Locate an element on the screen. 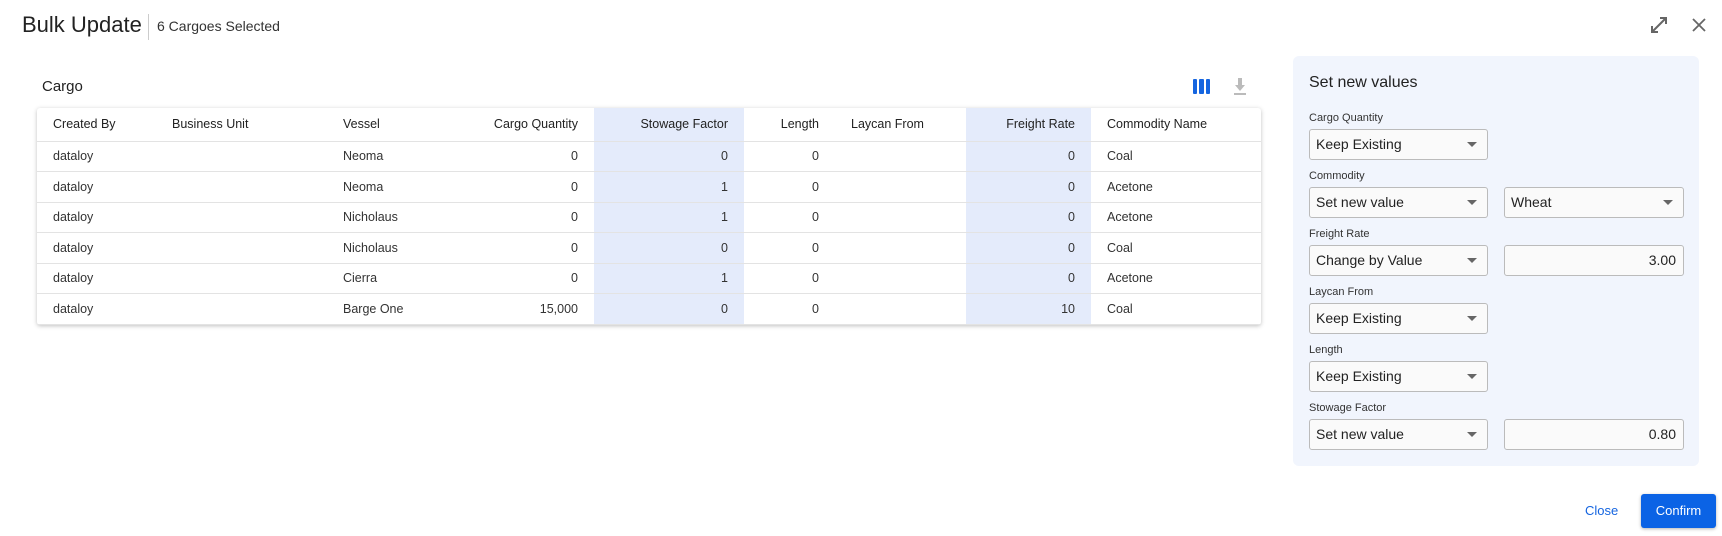 This screenshot has width=1722, height=536. column-header: Laycan From is located at coordinates (900, 125).